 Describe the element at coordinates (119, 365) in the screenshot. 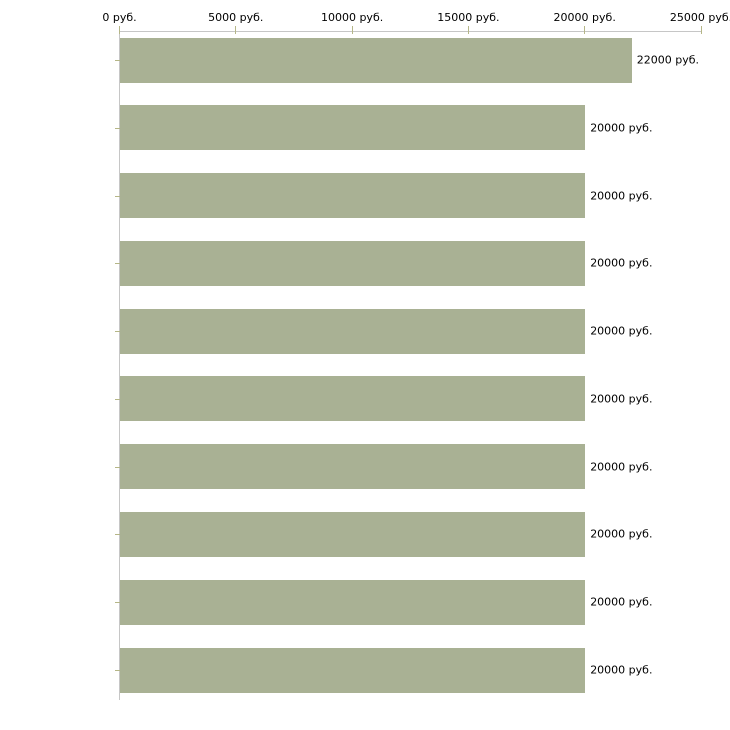

I see `y-axis-line` at that location.